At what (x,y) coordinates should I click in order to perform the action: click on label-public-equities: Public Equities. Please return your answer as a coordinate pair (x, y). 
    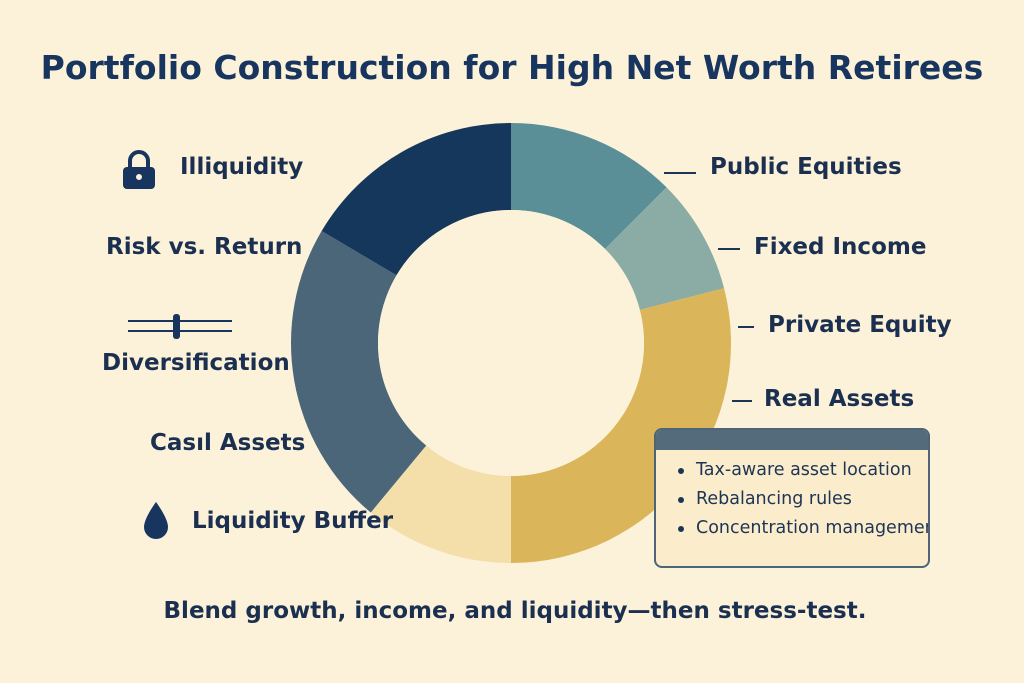
    Looking at the image, I should click on (806, 167).